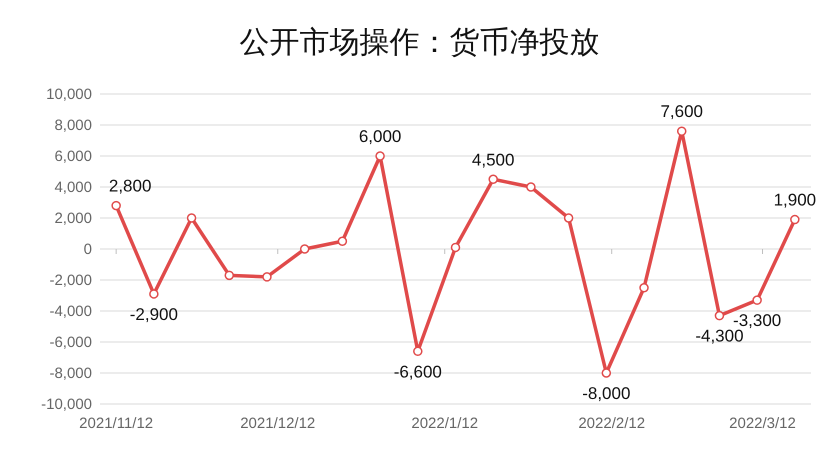  What do you see at coordinates (278, 423) in the screenshot?
I see `x-tick-label: 2021/12/12` at bounding box center [278, 423].